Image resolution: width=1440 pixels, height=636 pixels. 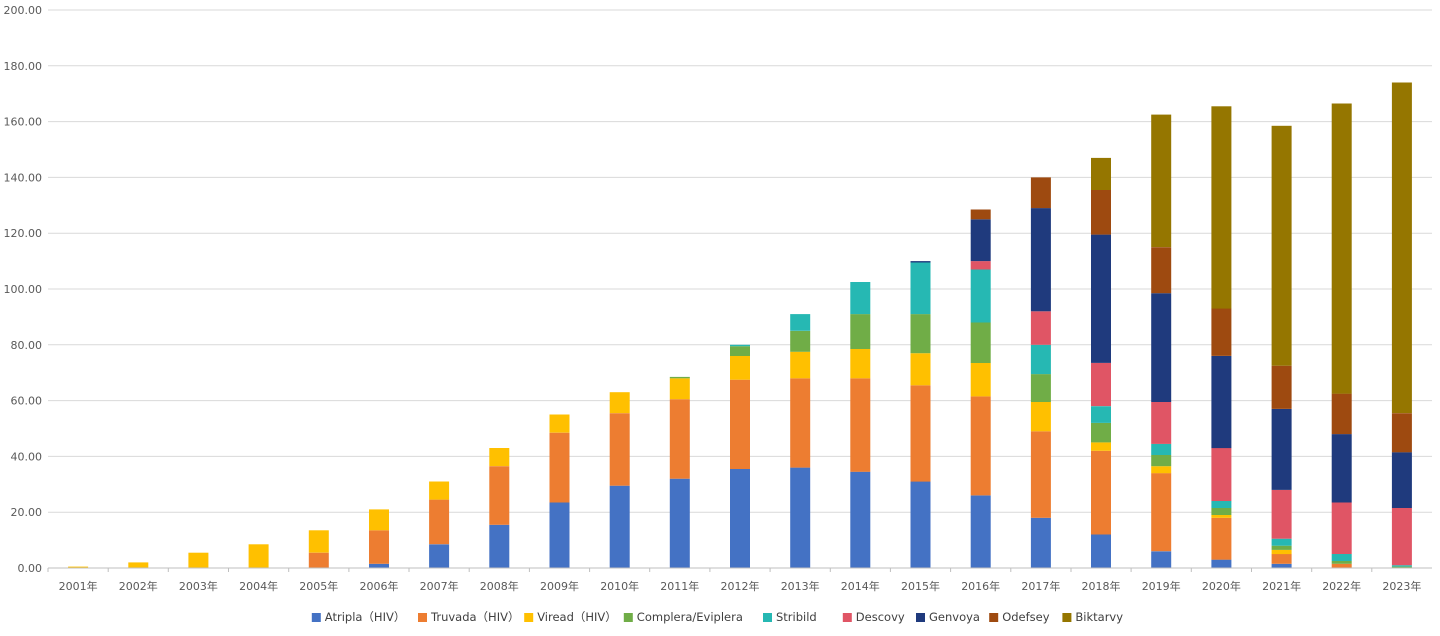 What do you see at coordinates (1099, 617) in the screenshot?
I see `legend-label: Biktarvy` at bounding box center [1099, 617].